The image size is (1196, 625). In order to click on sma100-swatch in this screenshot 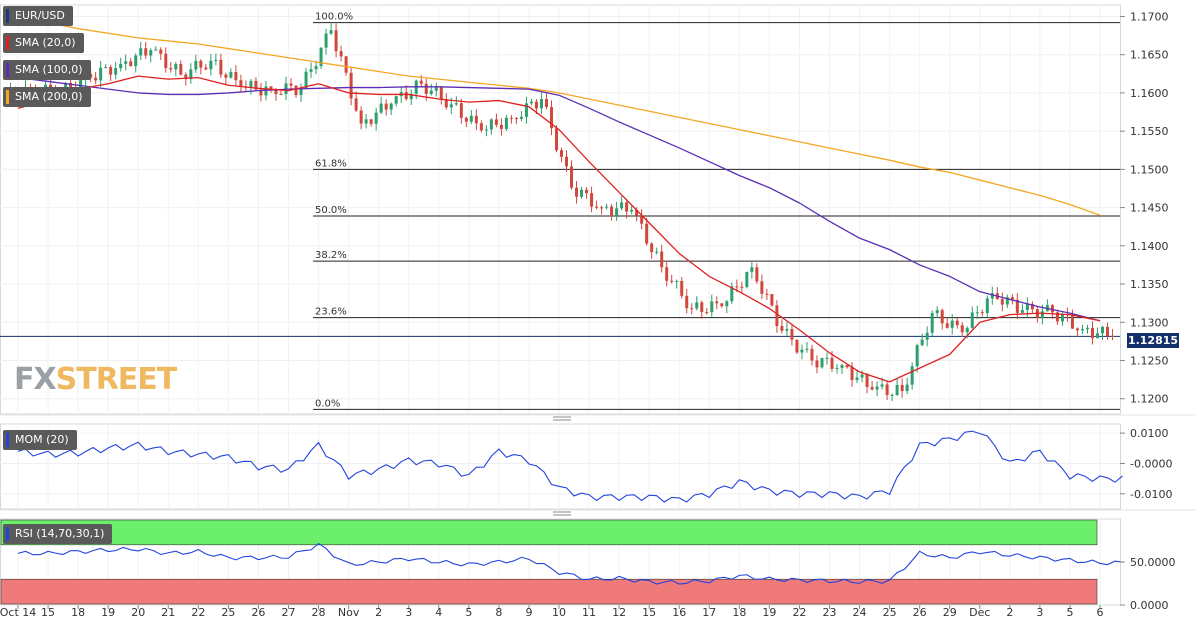, I will do `click(7, 70)`.